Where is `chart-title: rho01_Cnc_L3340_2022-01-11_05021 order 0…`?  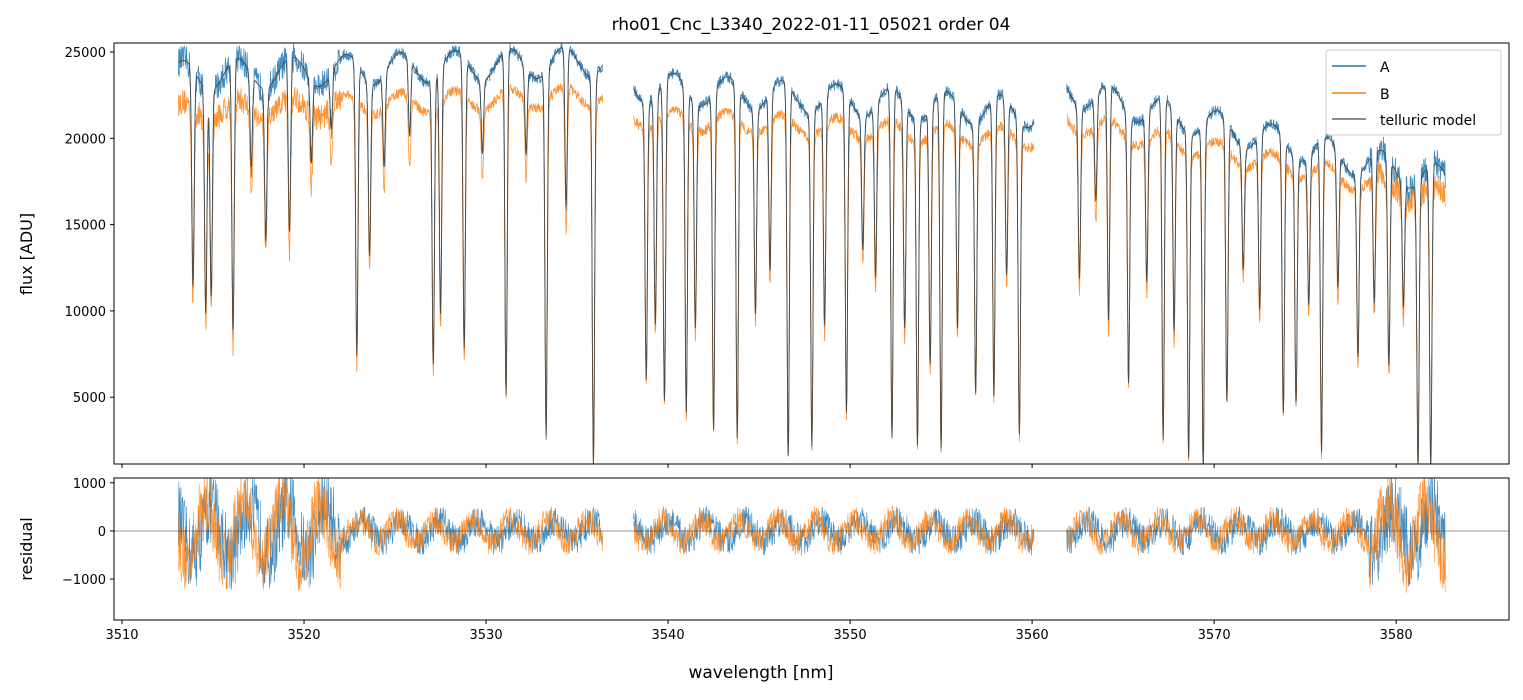 chart-title: rho01_Cnc_L3340_2022-01-11_05021 order 0… is located at coordinates (811, 25).